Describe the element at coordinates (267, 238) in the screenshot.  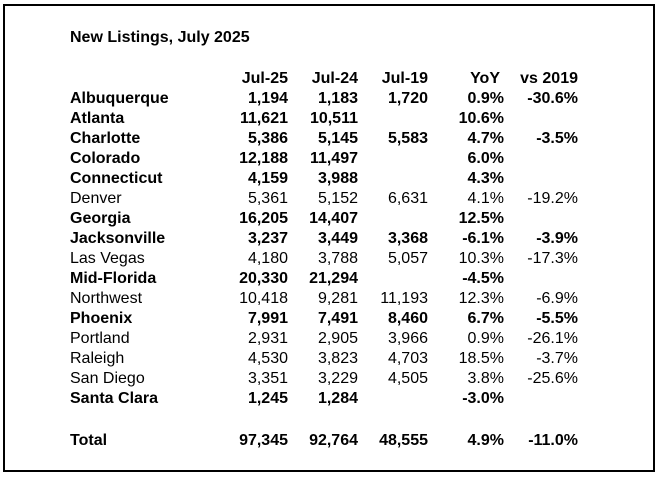
I see `cell-jul-25: 3,237` at that location.